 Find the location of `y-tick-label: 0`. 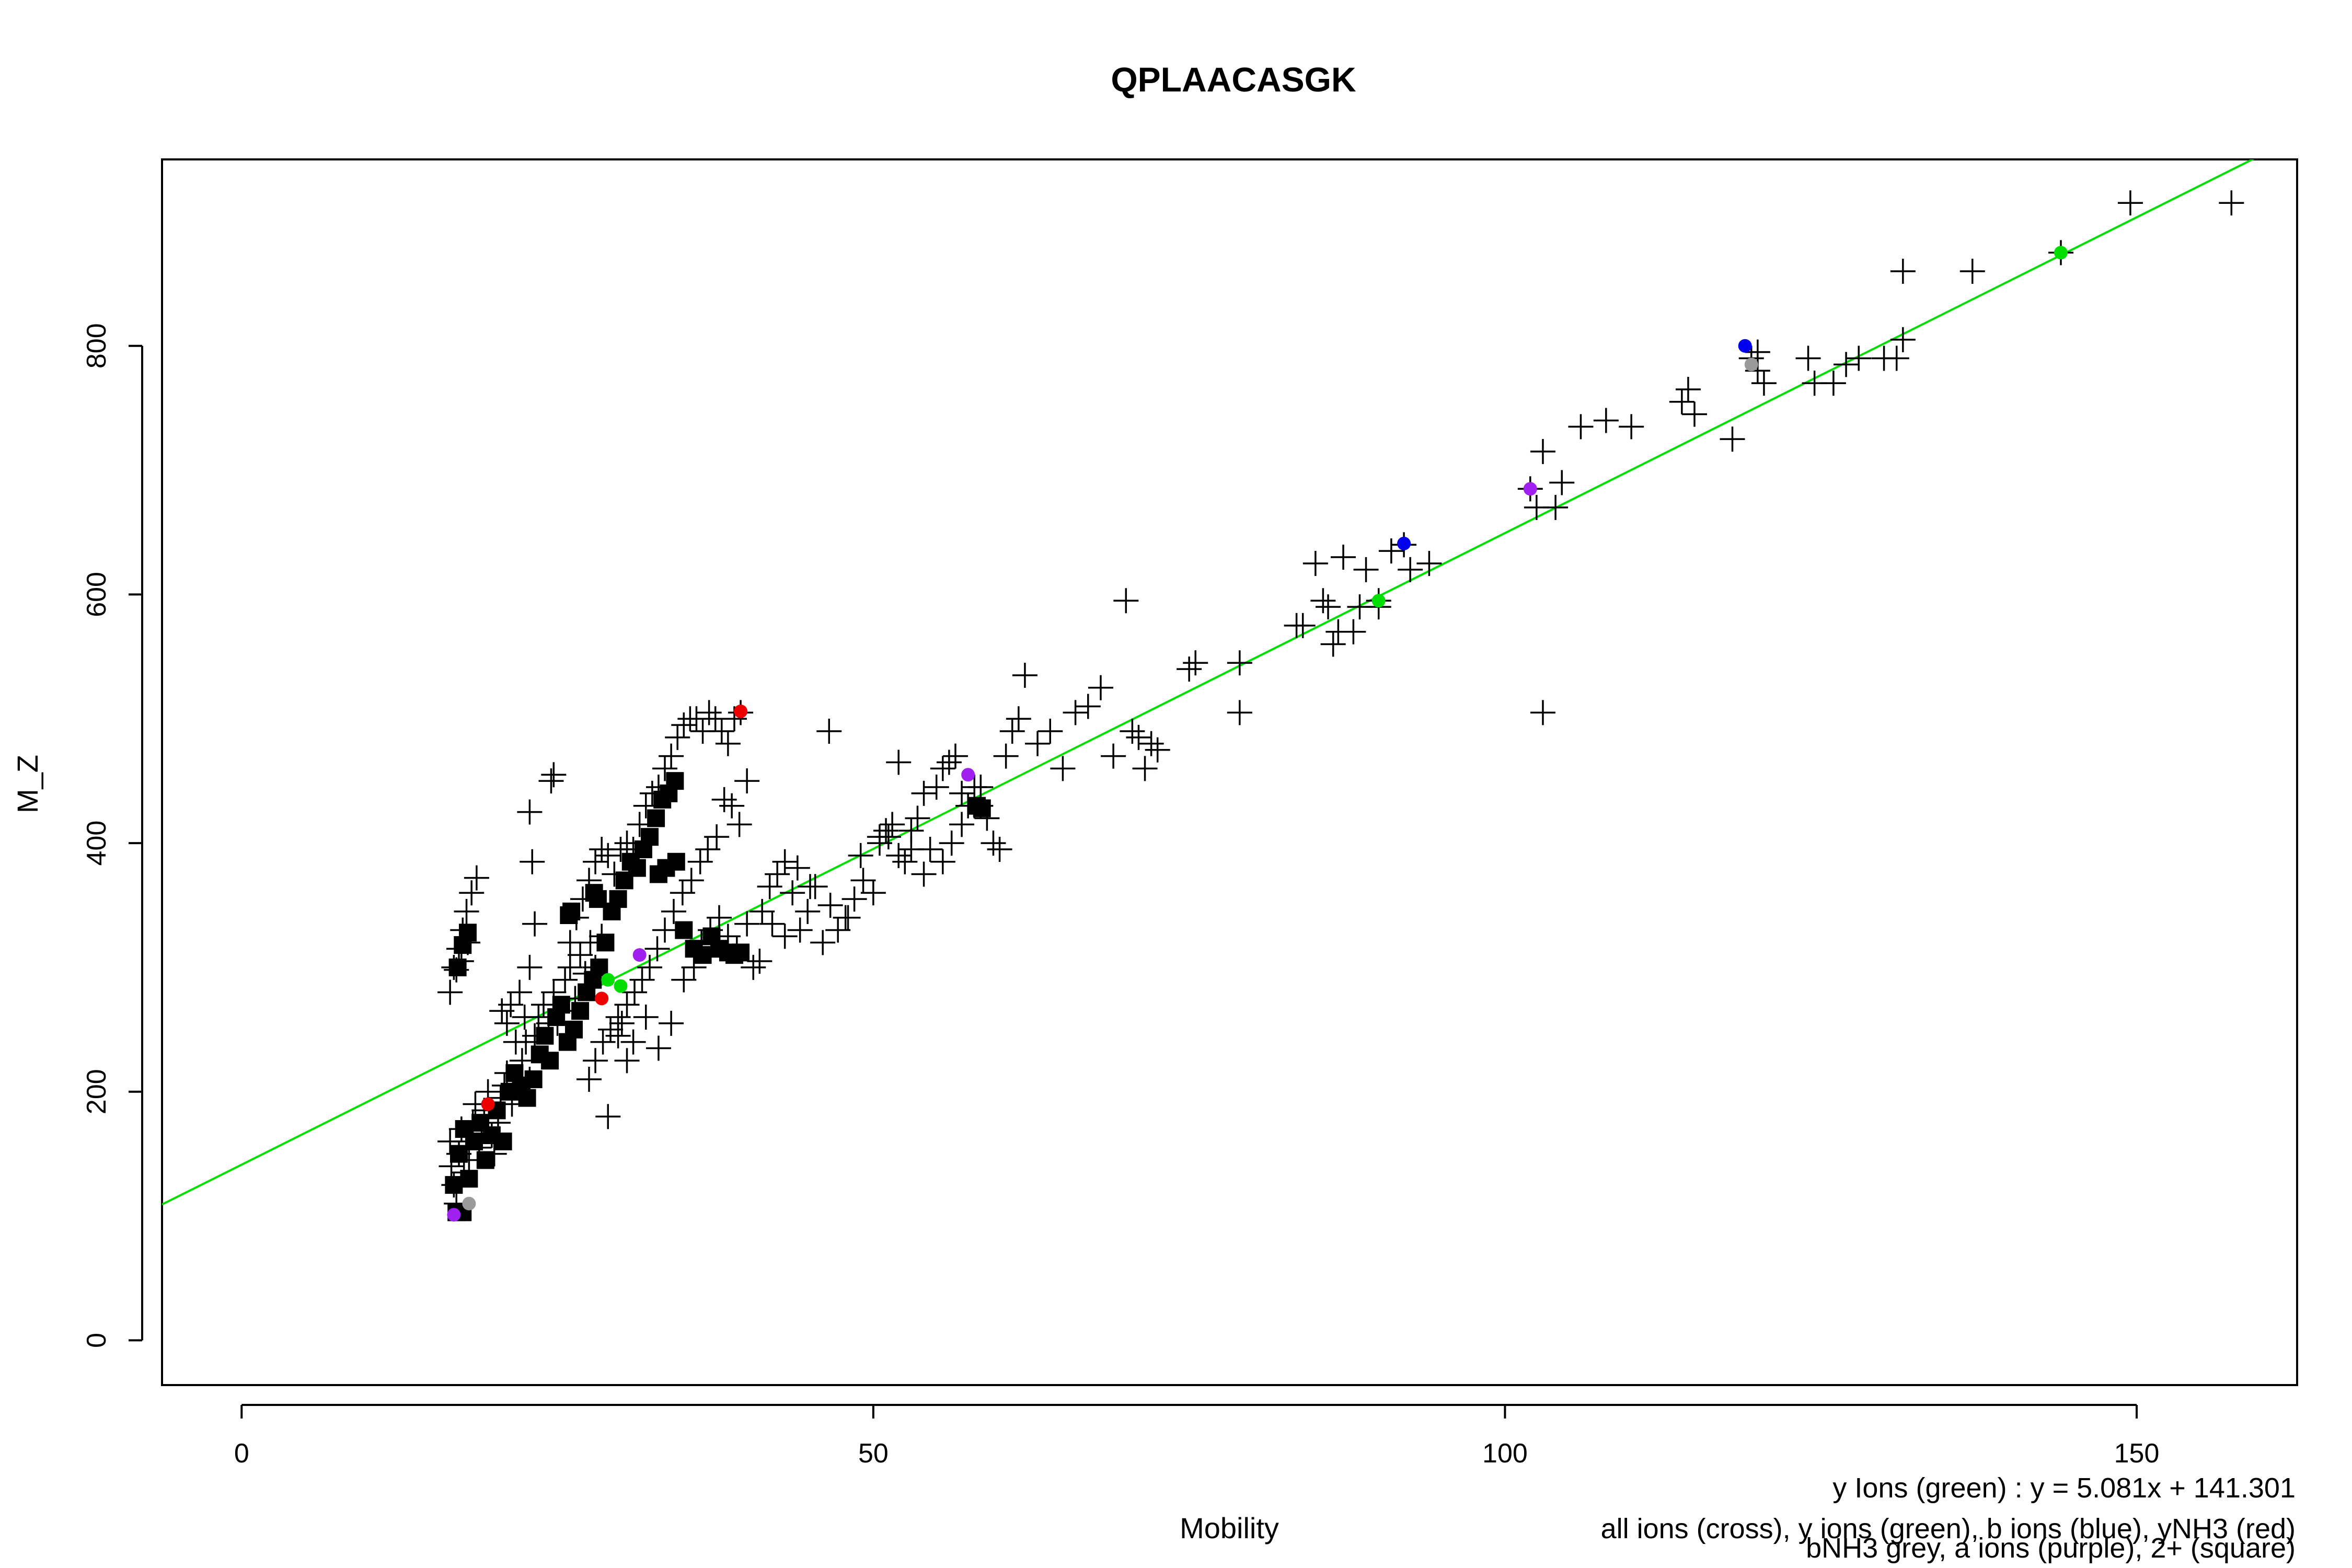

y-tick-label: 0 is located at coordinates (97, 1340).